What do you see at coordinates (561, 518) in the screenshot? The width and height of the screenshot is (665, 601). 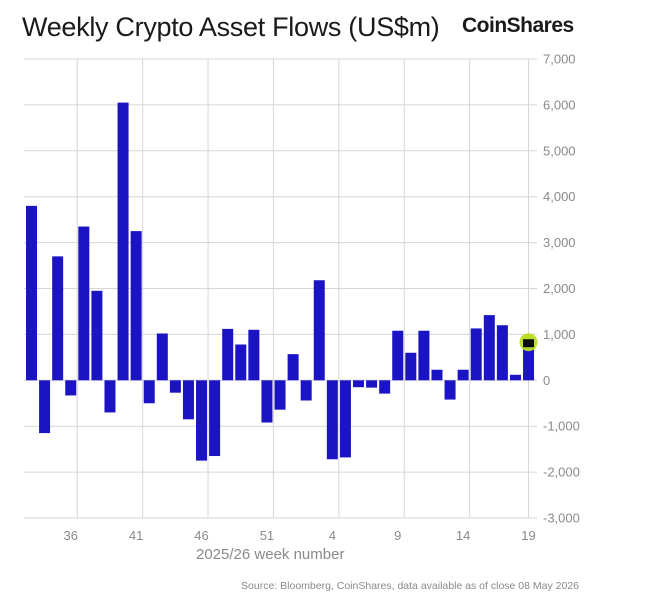 I see `y-tick-label: -3,000` at bounding box center [561, 518].